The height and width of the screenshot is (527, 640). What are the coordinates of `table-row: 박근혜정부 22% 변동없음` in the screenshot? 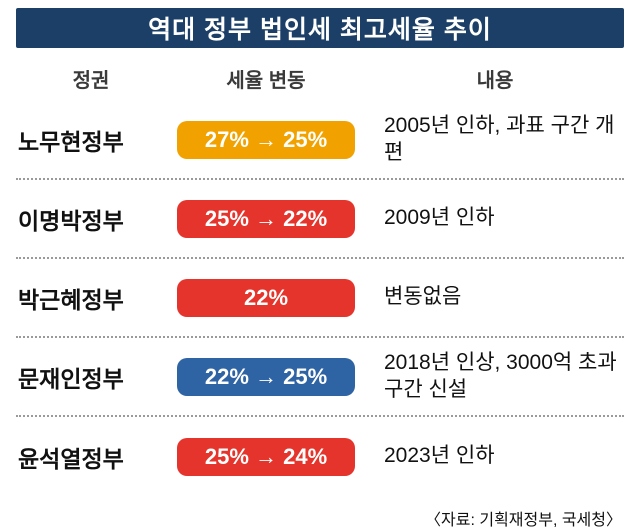 It's located at (320, 298).